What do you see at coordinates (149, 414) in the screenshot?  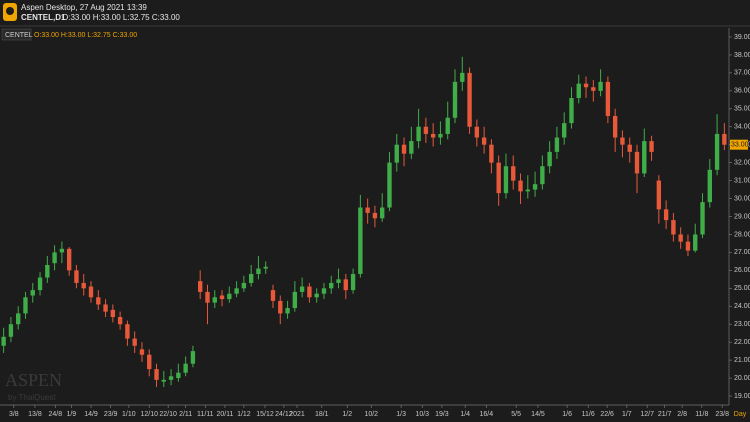 I see `x-tick-label: 12/10` at bounding box center [149, 414].